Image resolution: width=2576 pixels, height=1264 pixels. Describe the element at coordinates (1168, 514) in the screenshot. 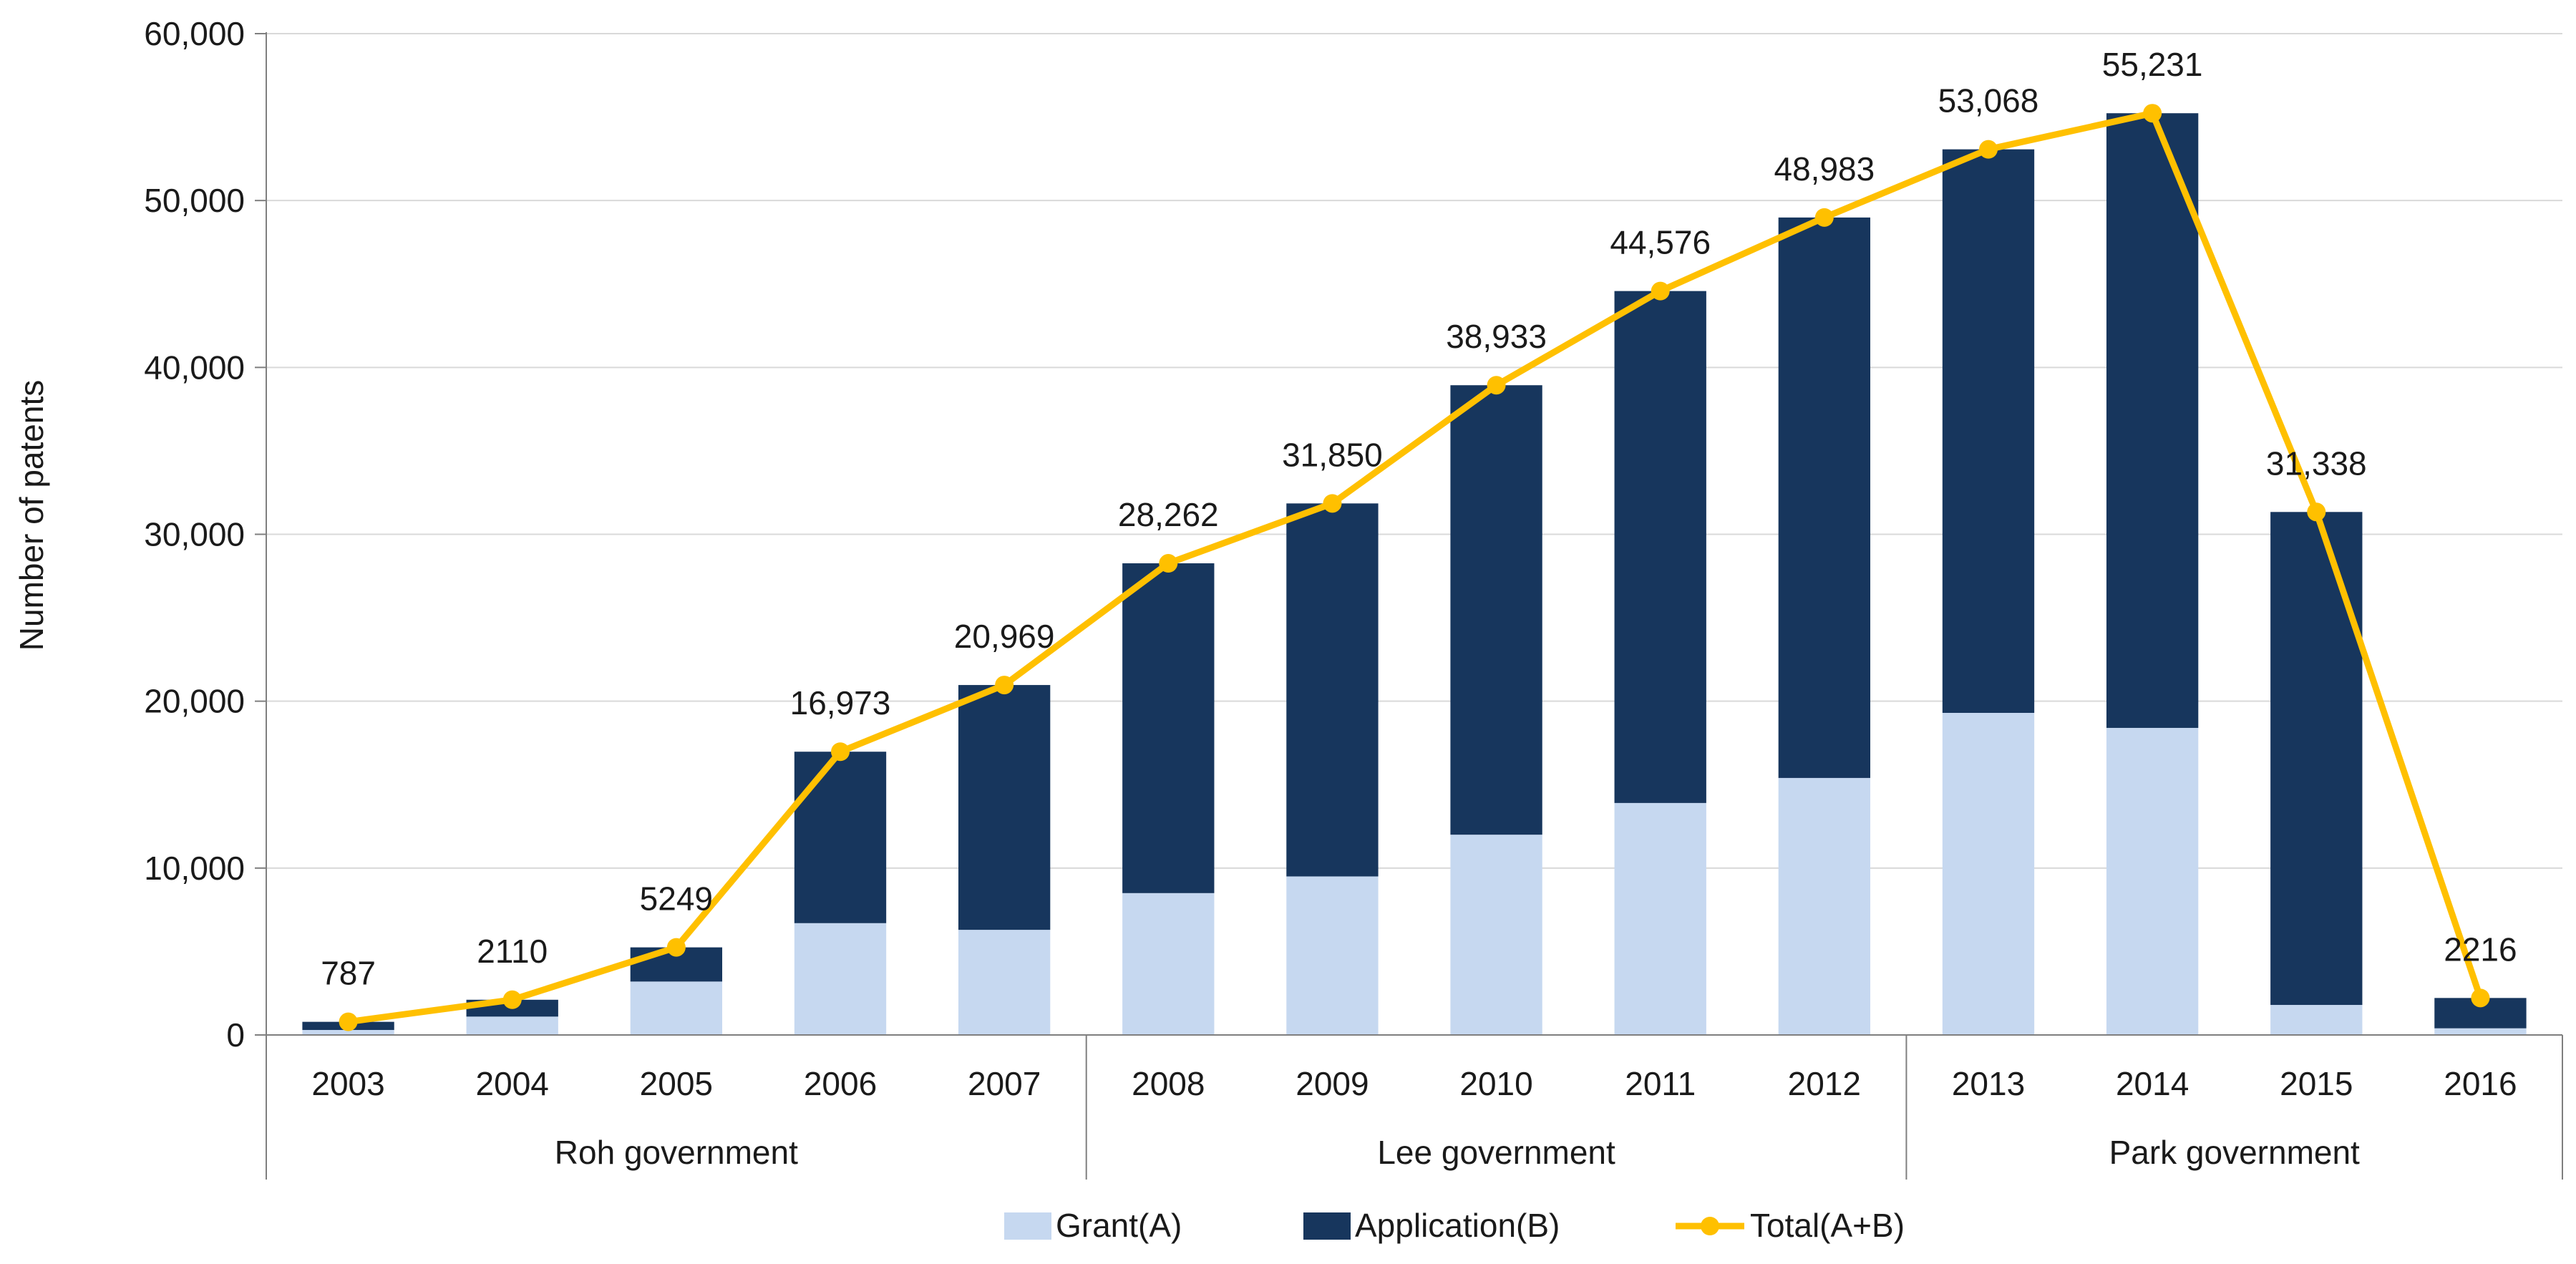

I see `data-label-2008: 28,262` at that location.